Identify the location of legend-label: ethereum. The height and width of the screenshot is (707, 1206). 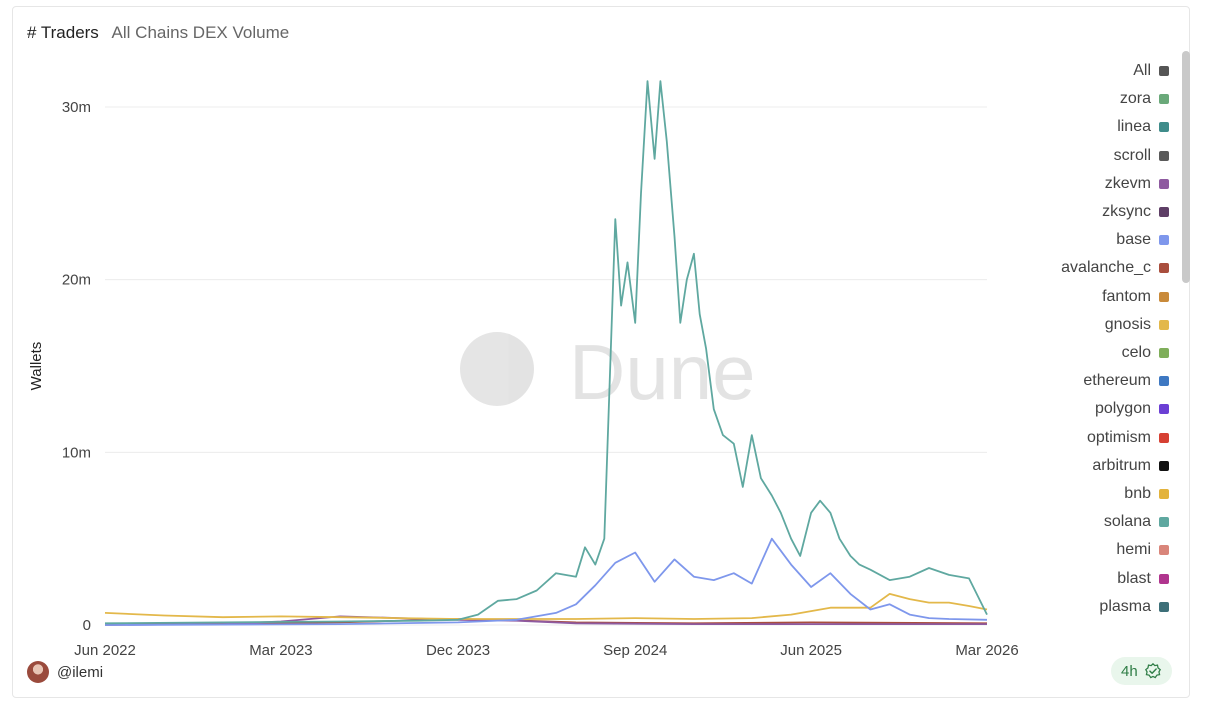
(1117, 381).